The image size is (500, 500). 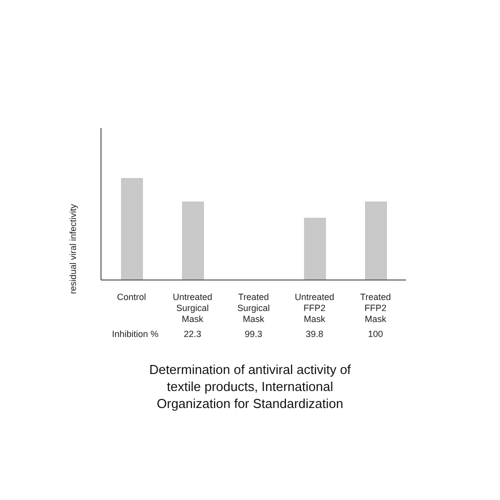 I want to click on text: 100, so click(x=375, y=334).